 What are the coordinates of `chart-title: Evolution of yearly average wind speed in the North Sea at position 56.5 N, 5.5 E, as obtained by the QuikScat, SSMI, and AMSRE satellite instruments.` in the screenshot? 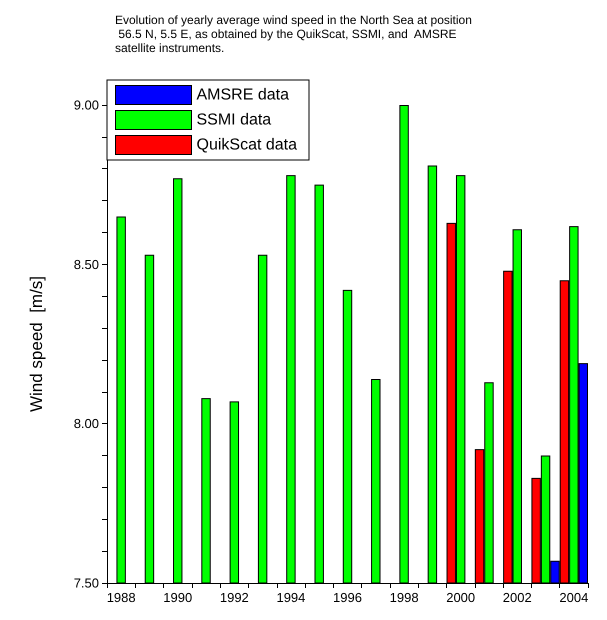 It's located at (293, 34).